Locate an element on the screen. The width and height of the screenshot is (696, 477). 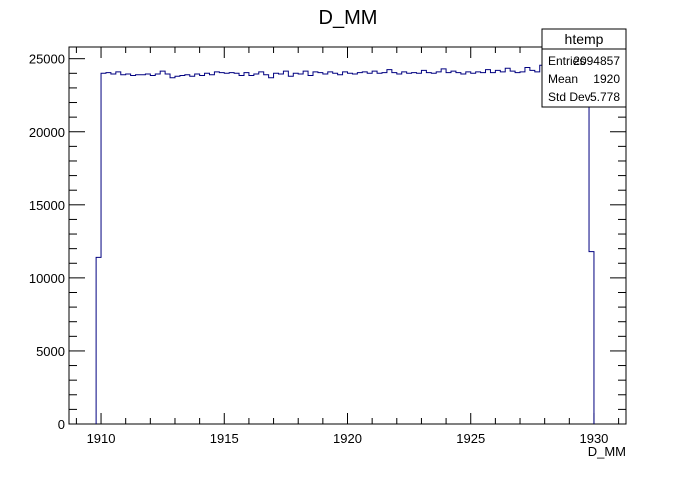
y-tick-label: 25000 is located at coordinates (47, 59).